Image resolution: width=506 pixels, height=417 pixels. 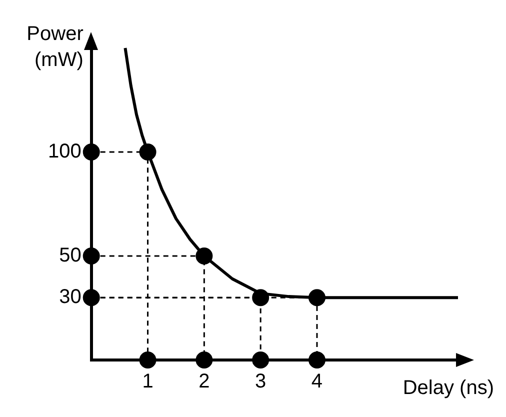 I want to click on y-axis-title: Power (mW), so click(x=55, y=47).